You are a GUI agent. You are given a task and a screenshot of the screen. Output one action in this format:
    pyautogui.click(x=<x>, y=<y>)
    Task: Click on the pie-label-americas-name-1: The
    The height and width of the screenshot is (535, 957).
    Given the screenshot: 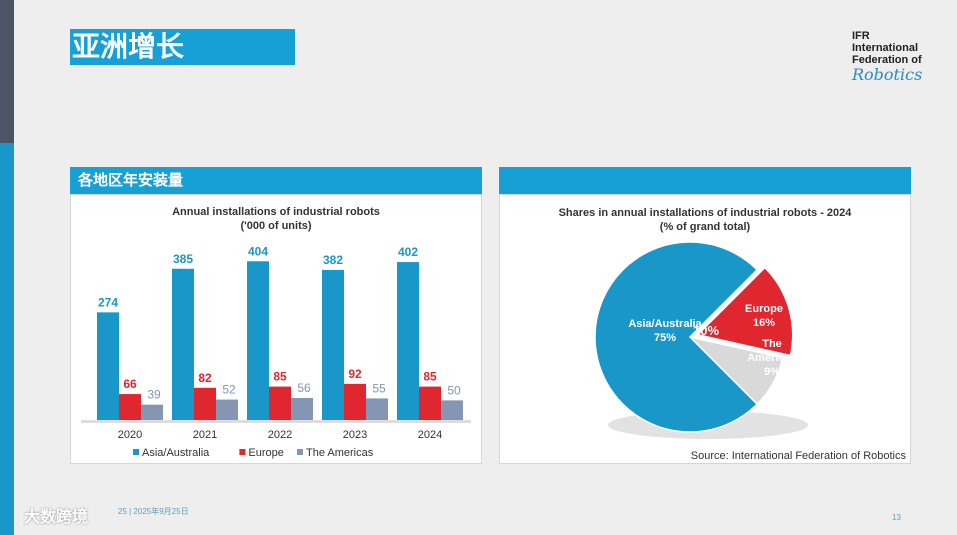 What is the action you would take?
    pyautogui.click(x=772, y=344)
    